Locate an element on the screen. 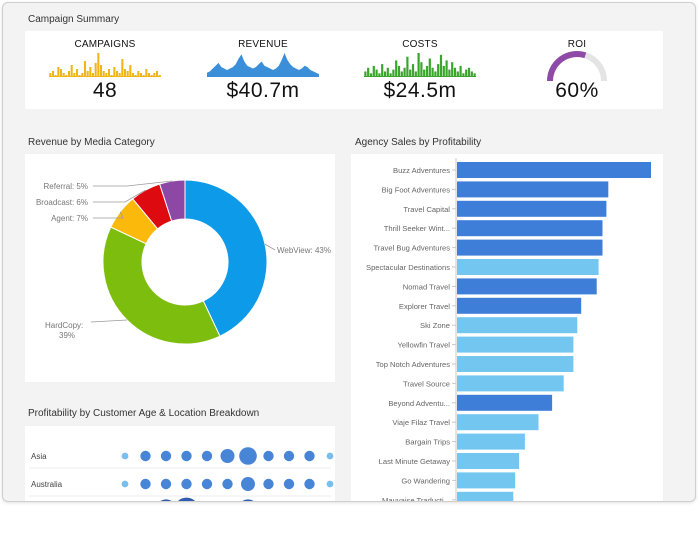 This screenshot has height=538, width=700. agency-sales-title: Agency Sales by Profitability is located at coordinates (418, 142).